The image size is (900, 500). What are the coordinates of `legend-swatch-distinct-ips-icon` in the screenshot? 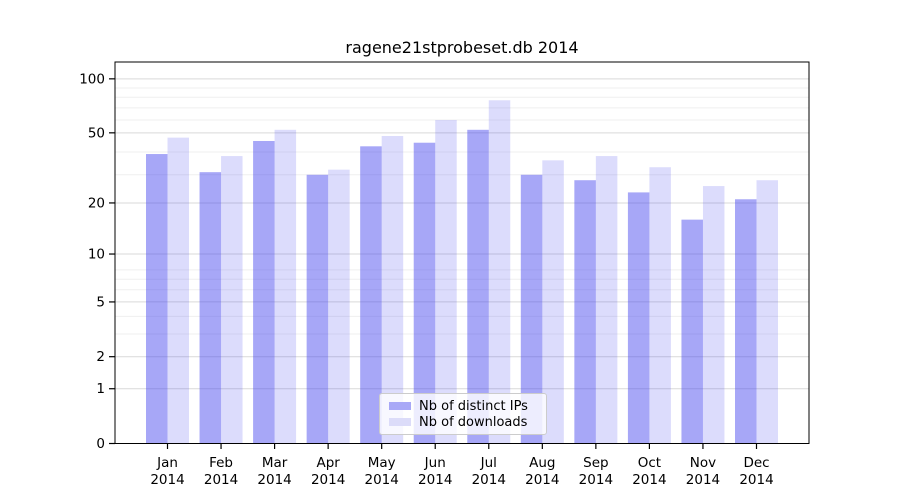 It's located at (400, 406).